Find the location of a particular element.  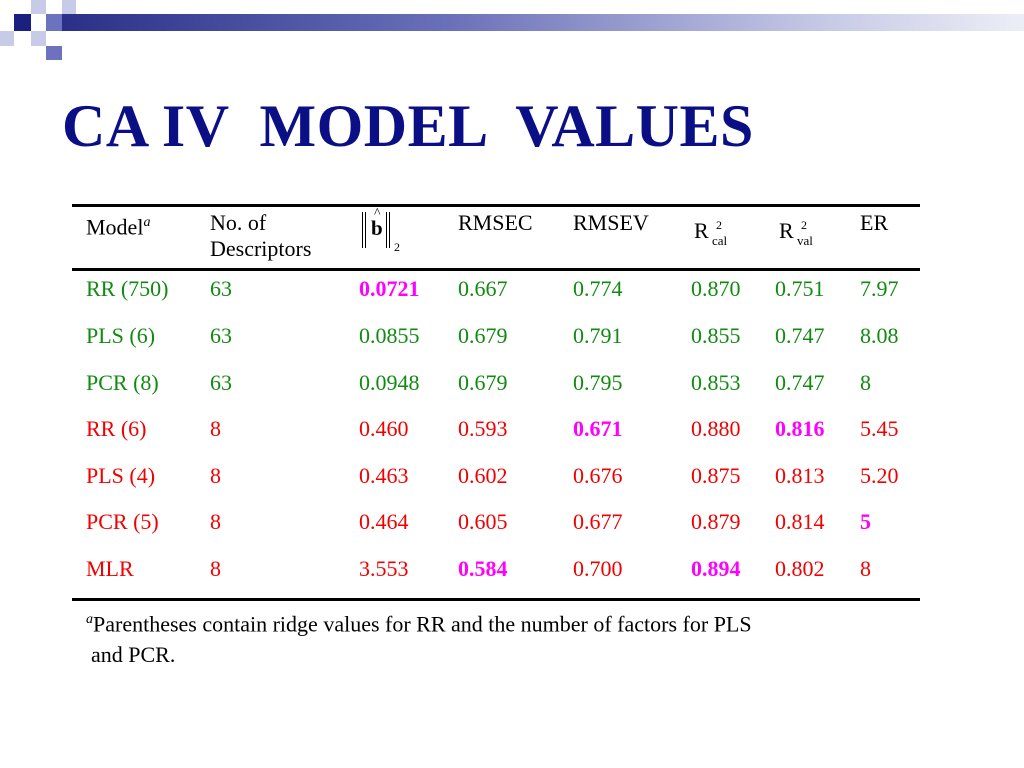

rval-superscript: 2 is located at coordinates (804, 225).